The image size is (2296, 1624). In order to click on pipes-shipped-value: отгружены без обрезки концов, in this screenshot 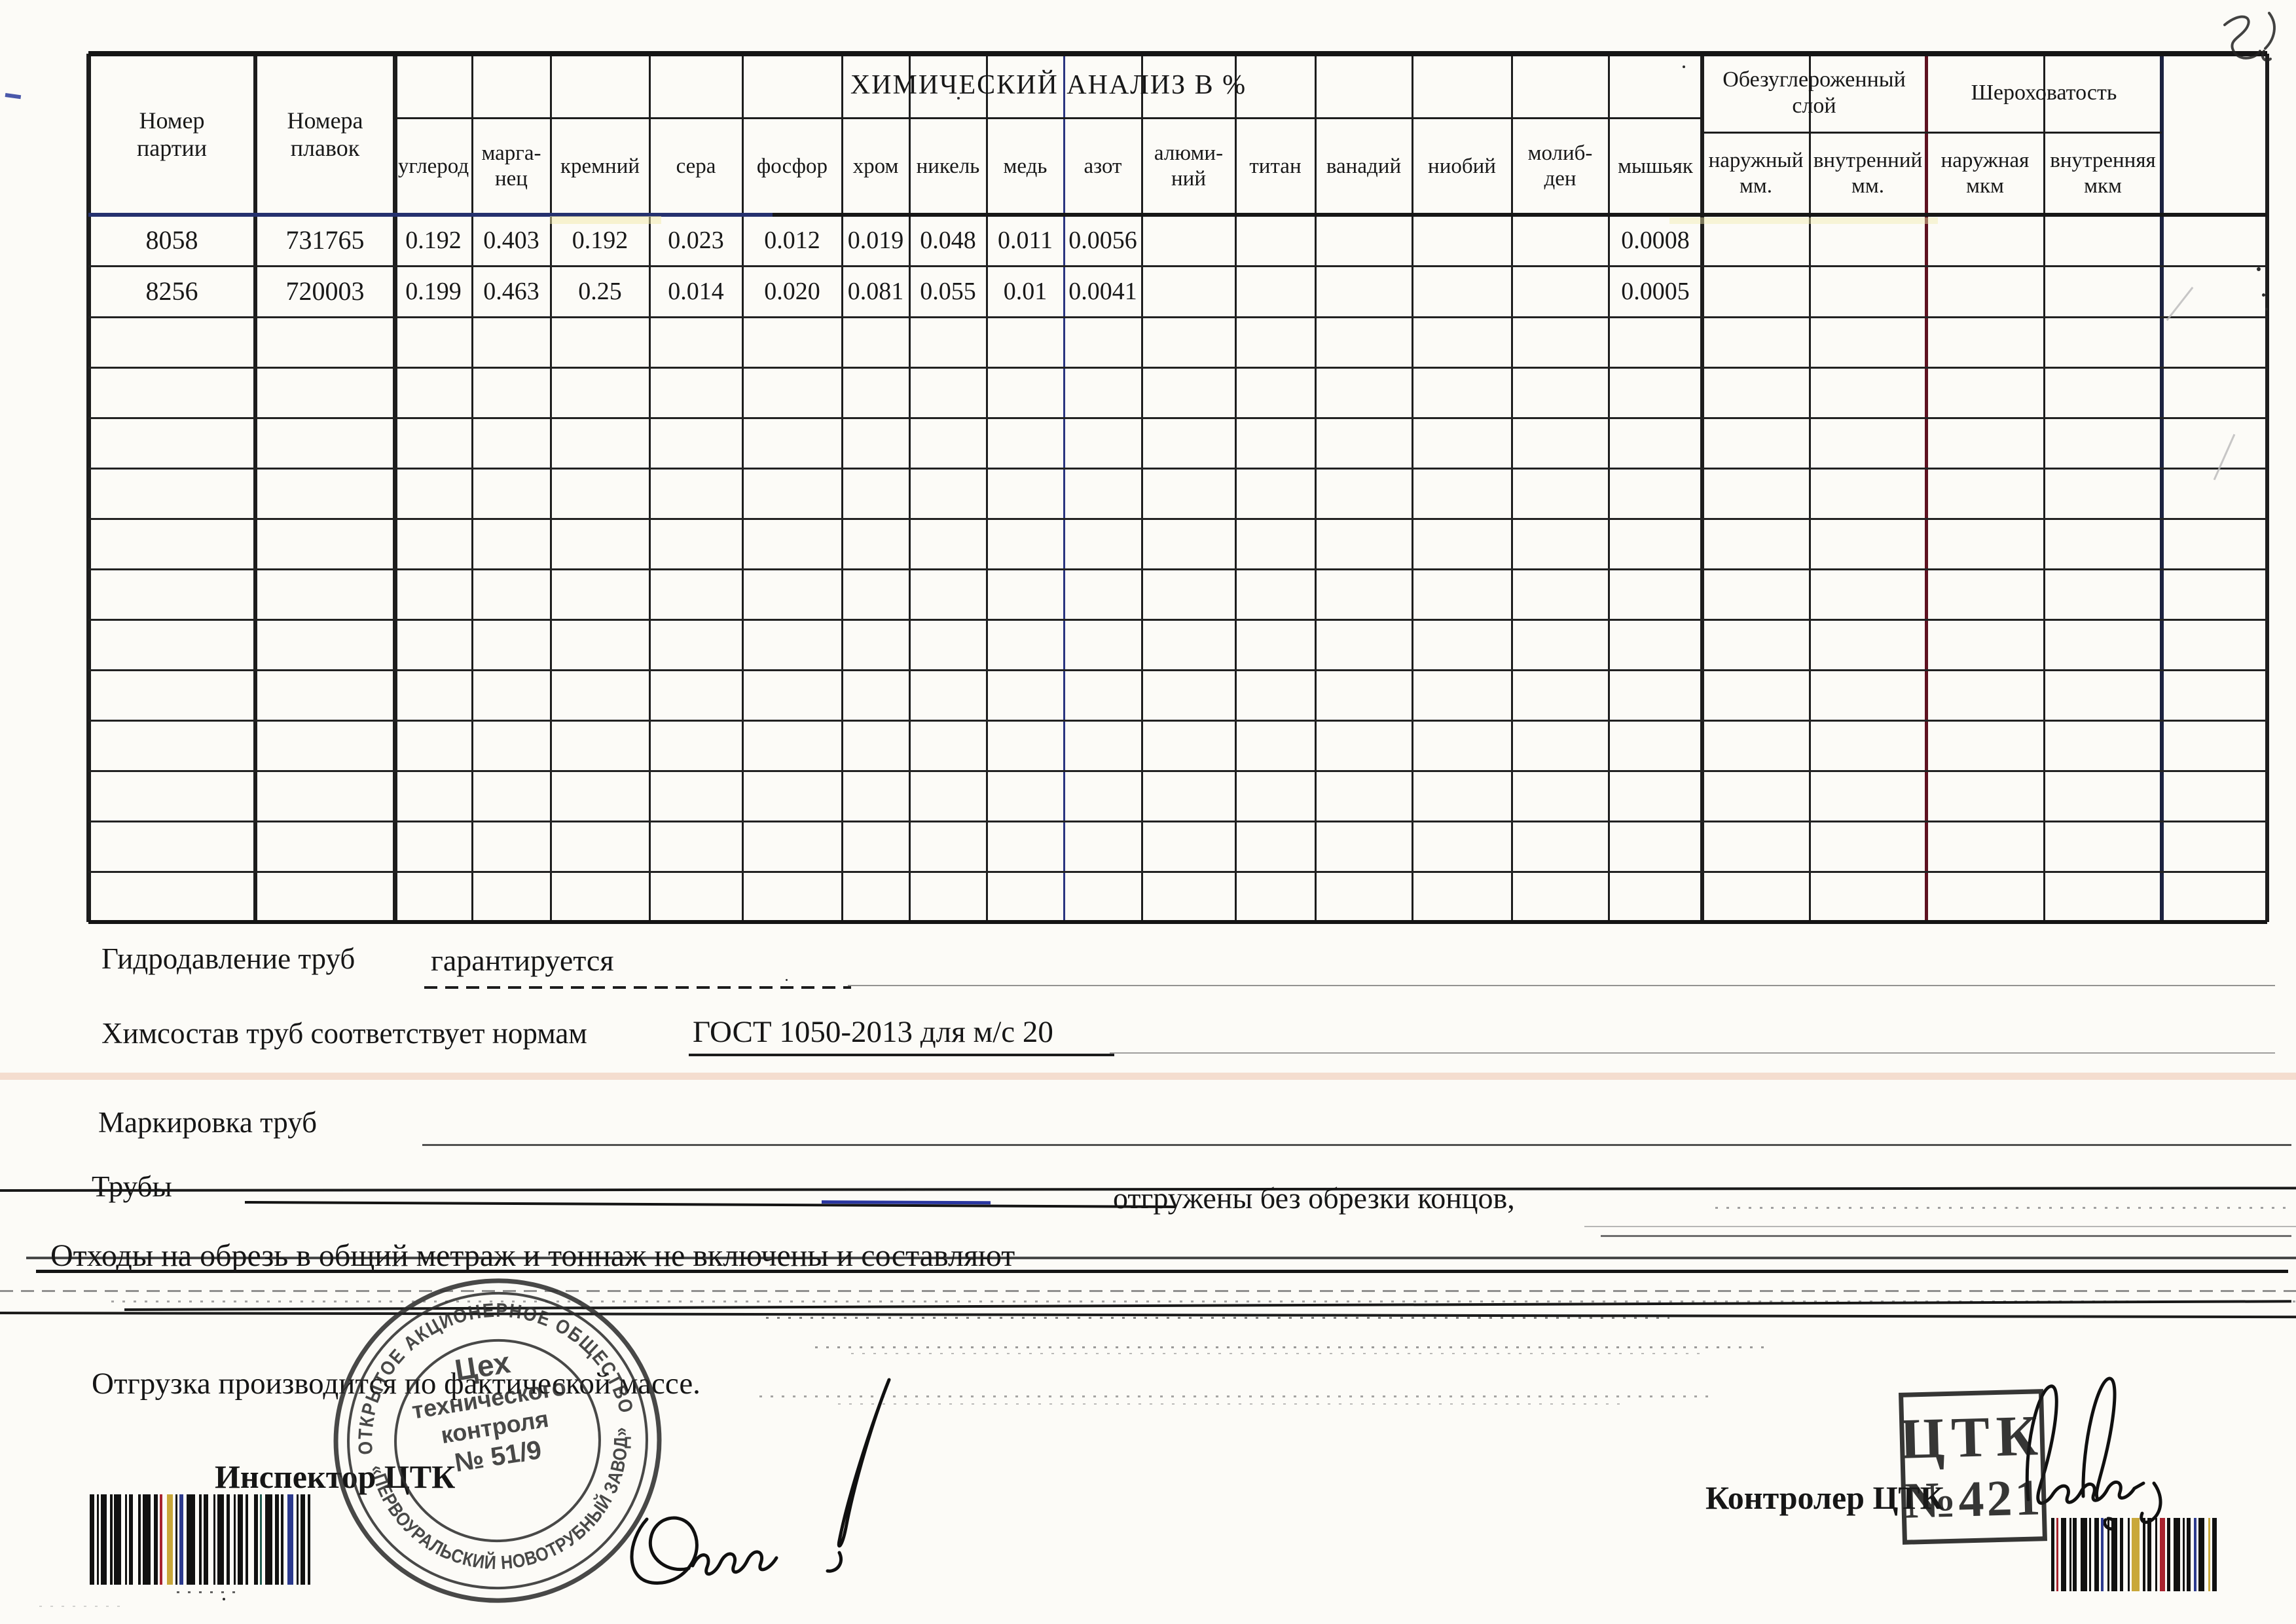, I will do `click(1314, 1198)`.